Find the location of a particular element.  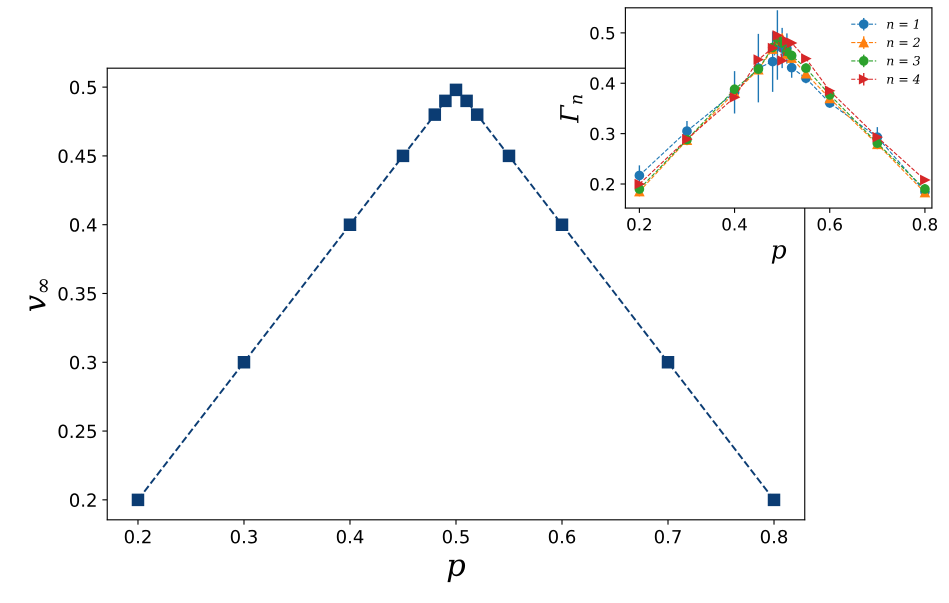

legend-label: n = 2 is located at coordinates (903, 42).